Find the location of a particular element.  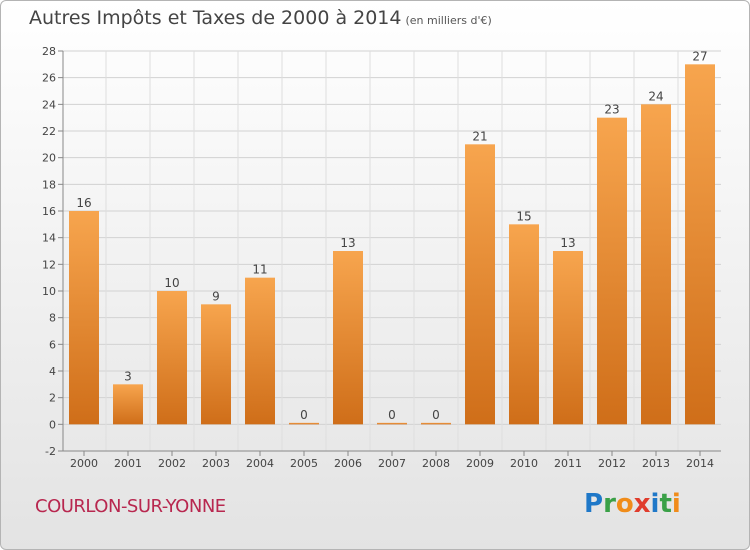

y-tick-label: 4 is located at coordinates (52, 371).